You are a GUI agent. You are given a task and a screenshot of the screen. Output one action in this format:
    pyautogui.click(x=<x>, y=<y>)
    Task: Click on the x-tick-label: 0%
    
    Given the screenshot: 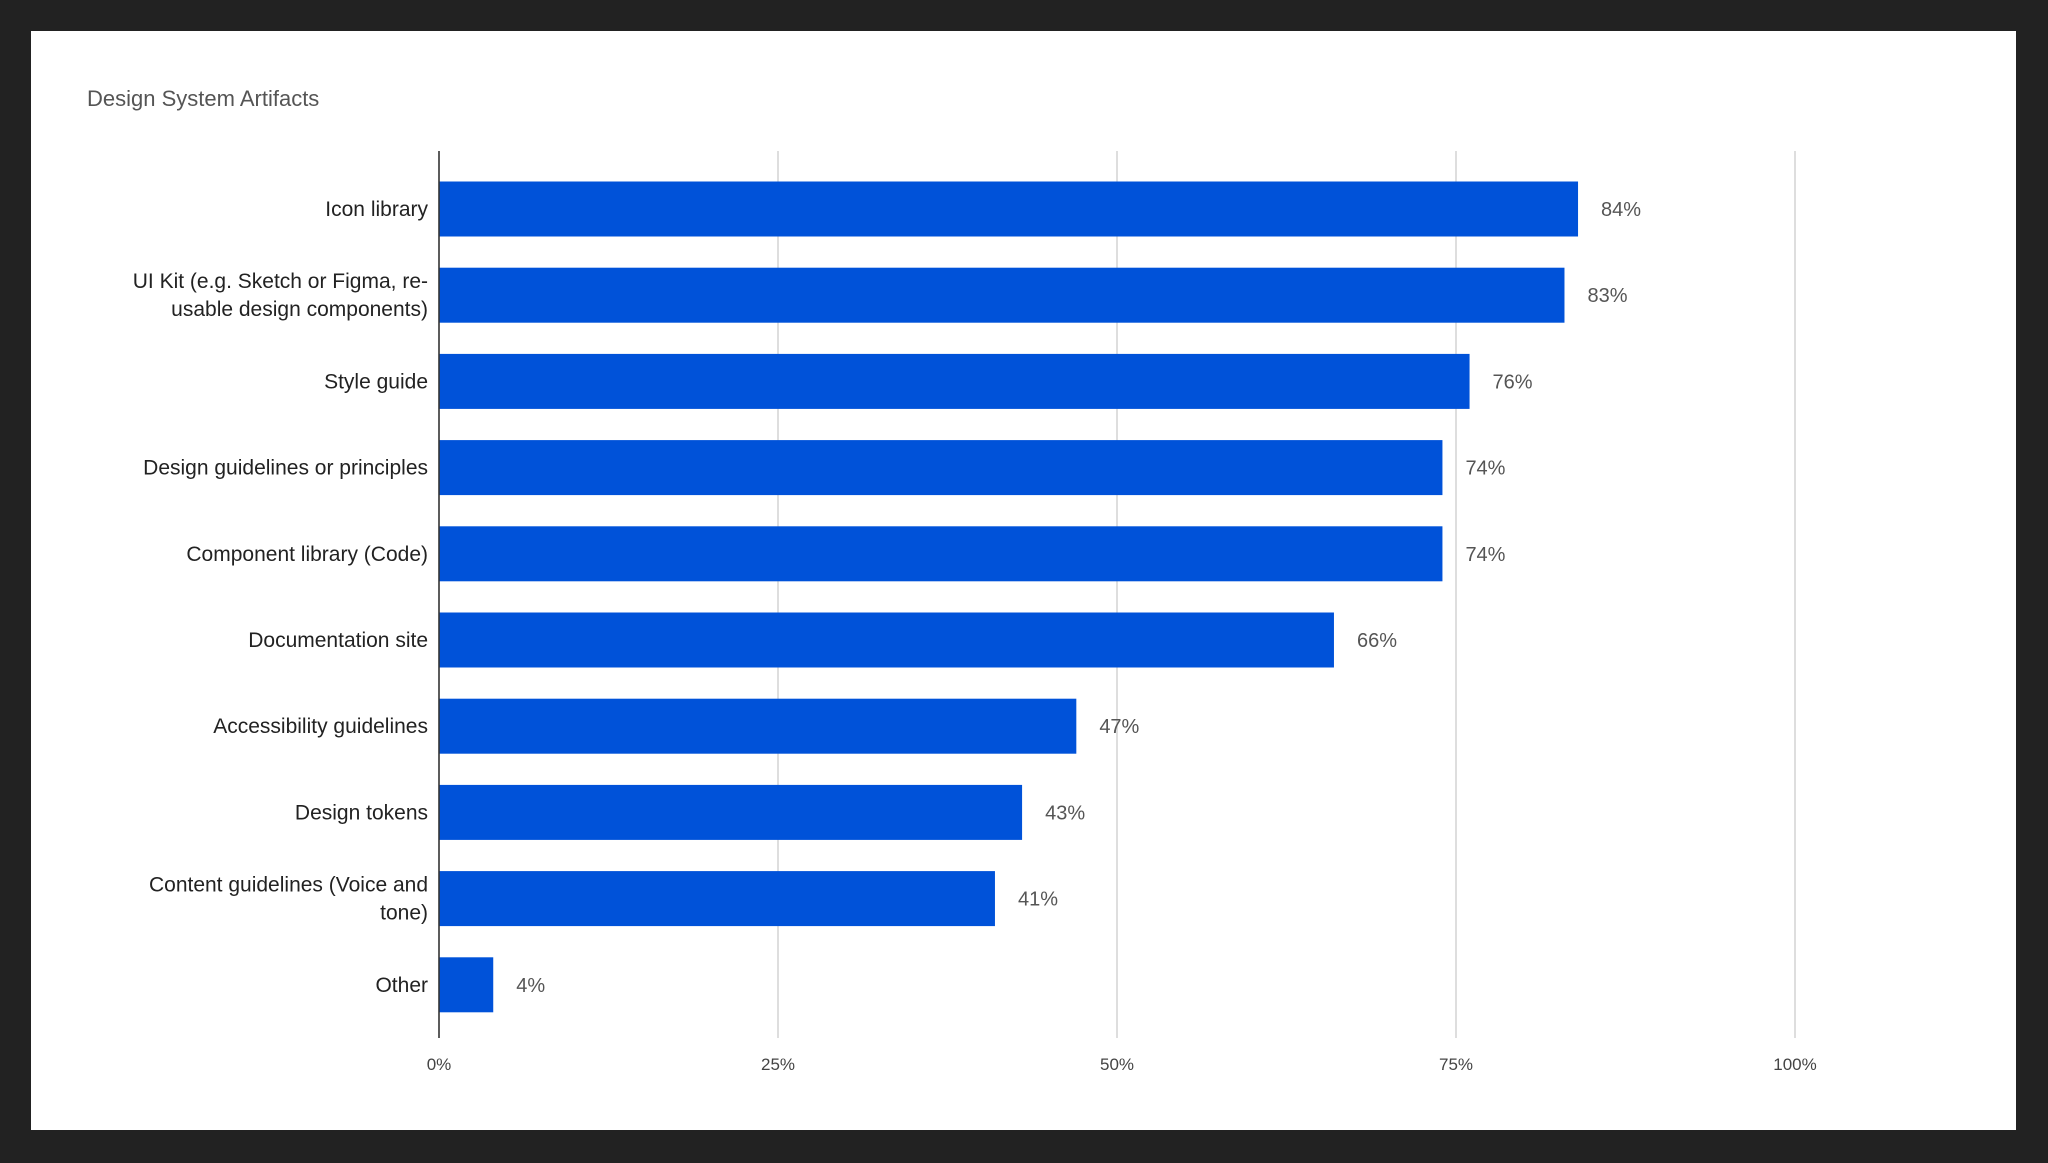 What is the action you would take?
    pyautogui.click(x=439, y=1064)
    